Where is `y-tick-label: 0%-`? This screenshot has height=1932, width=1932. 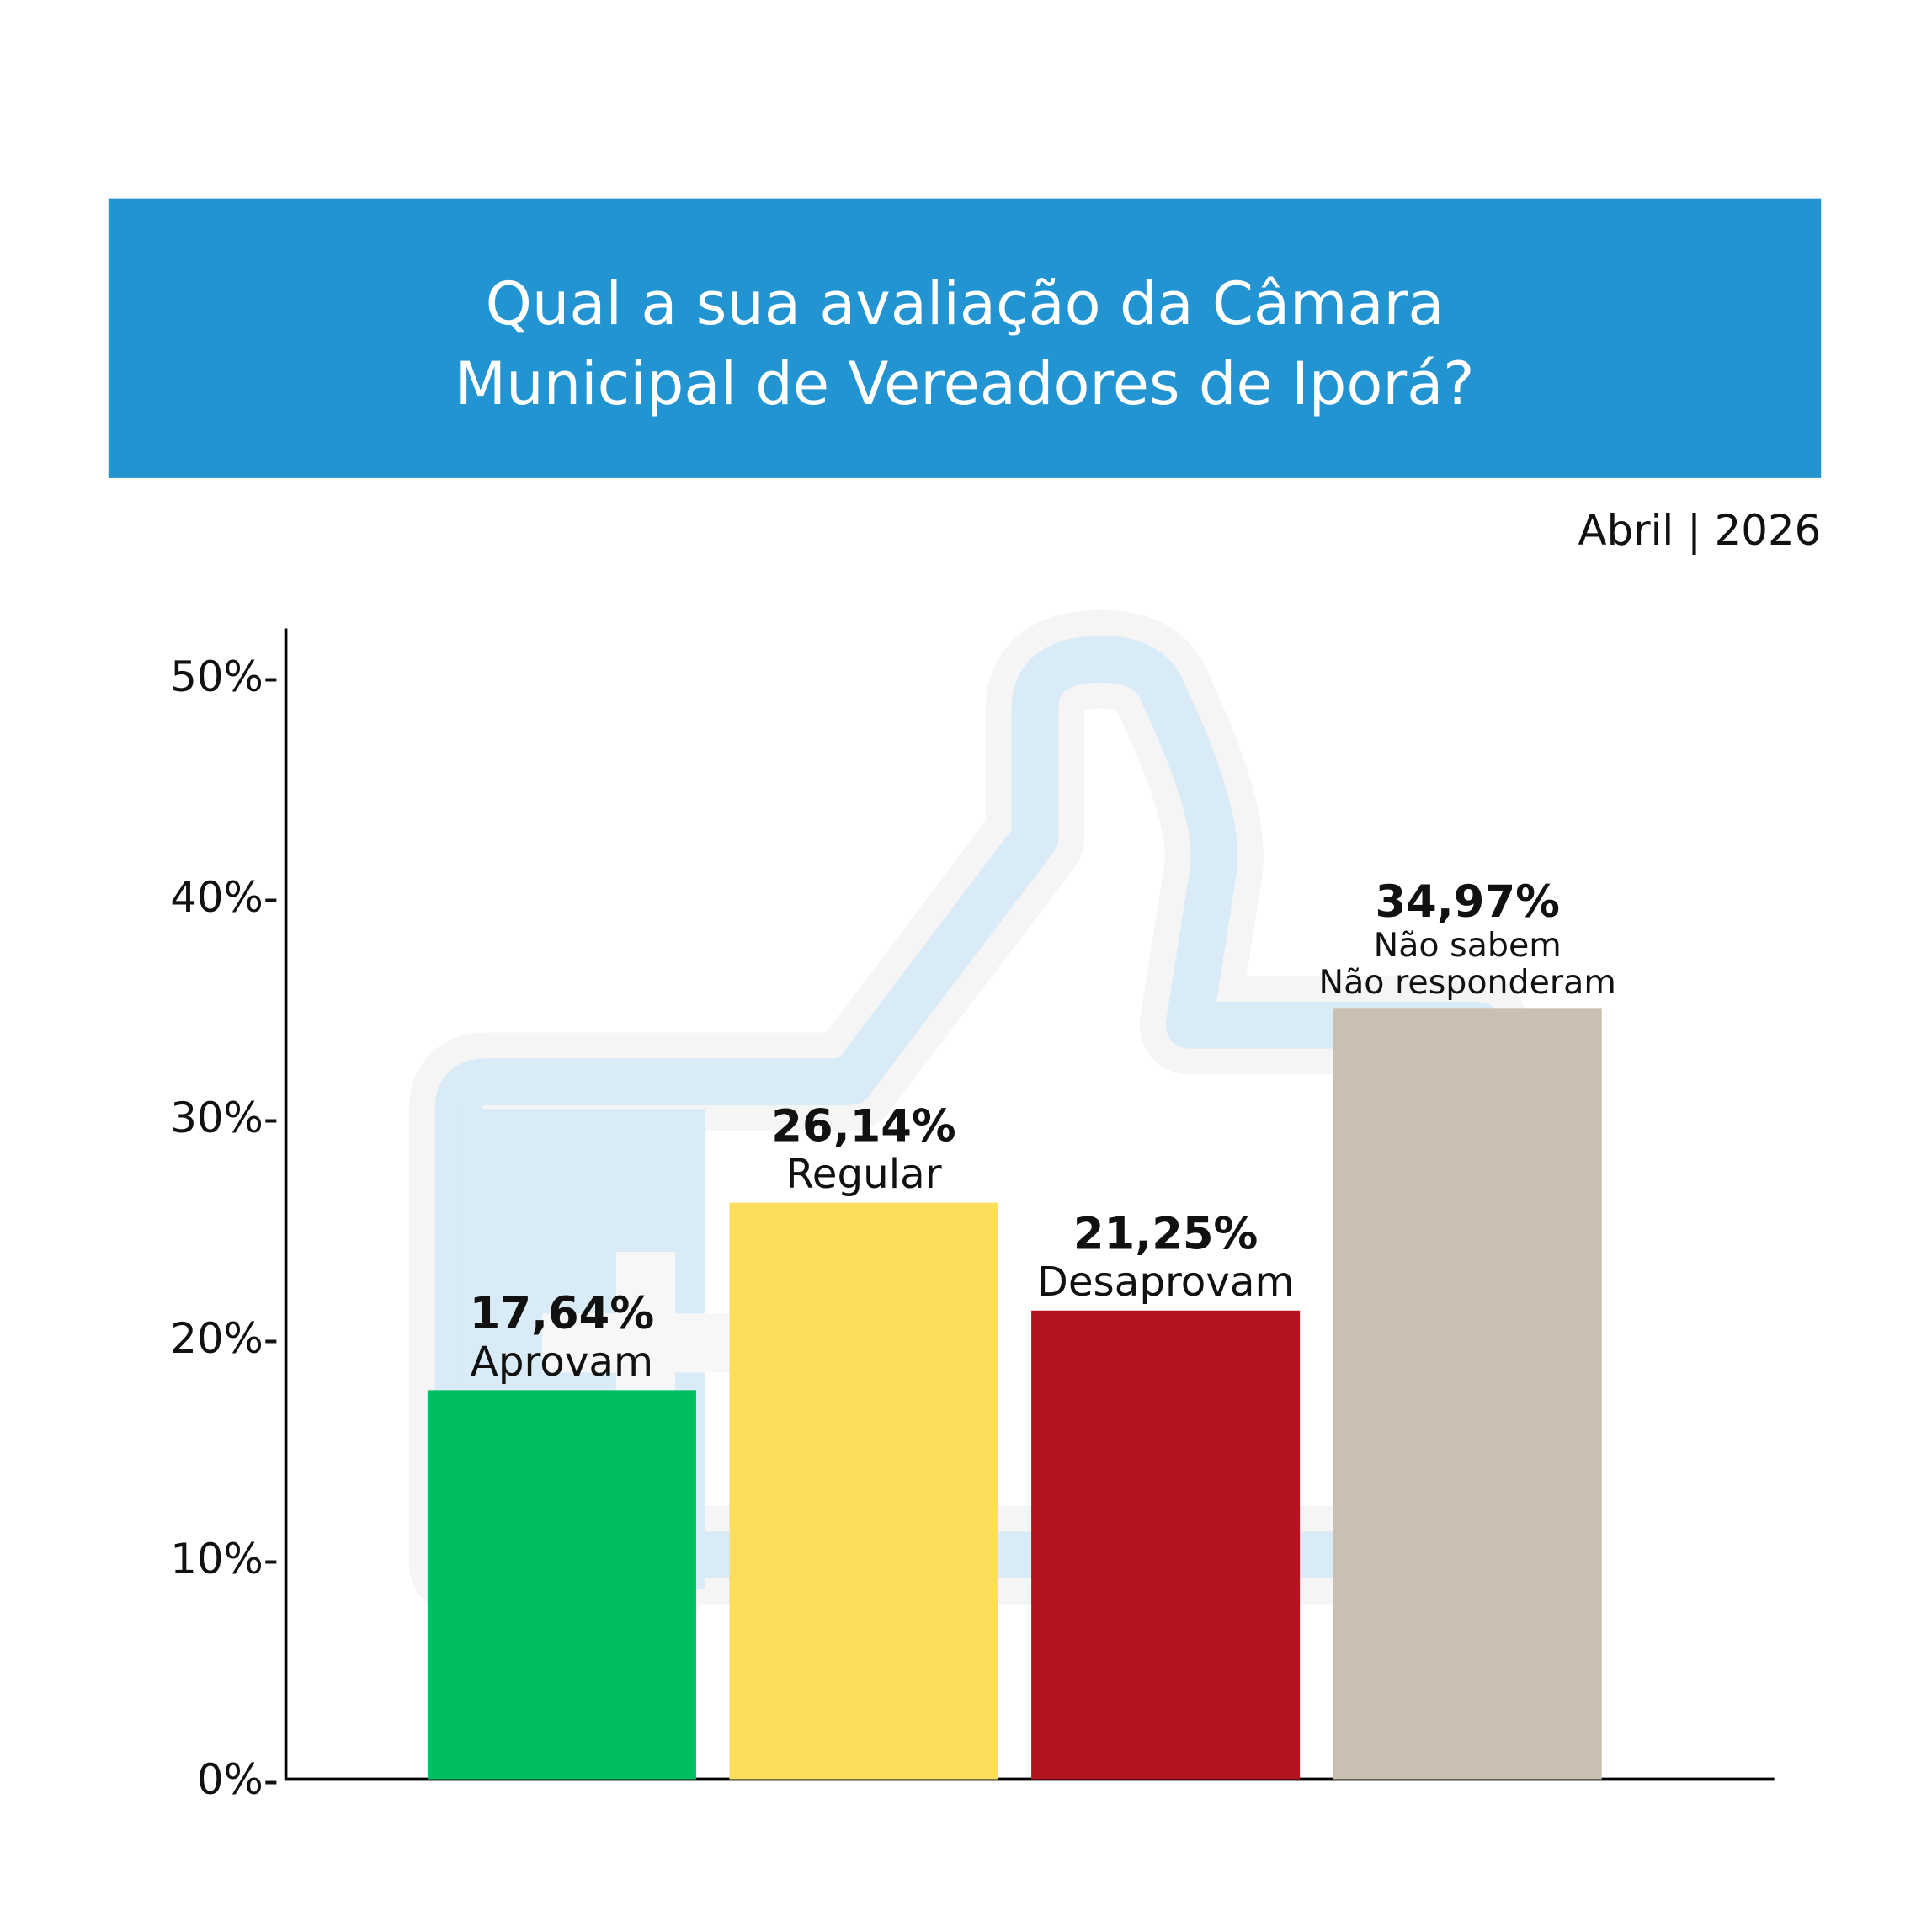 y-tick-label: 0%- is located at coordinates (238, 1779).